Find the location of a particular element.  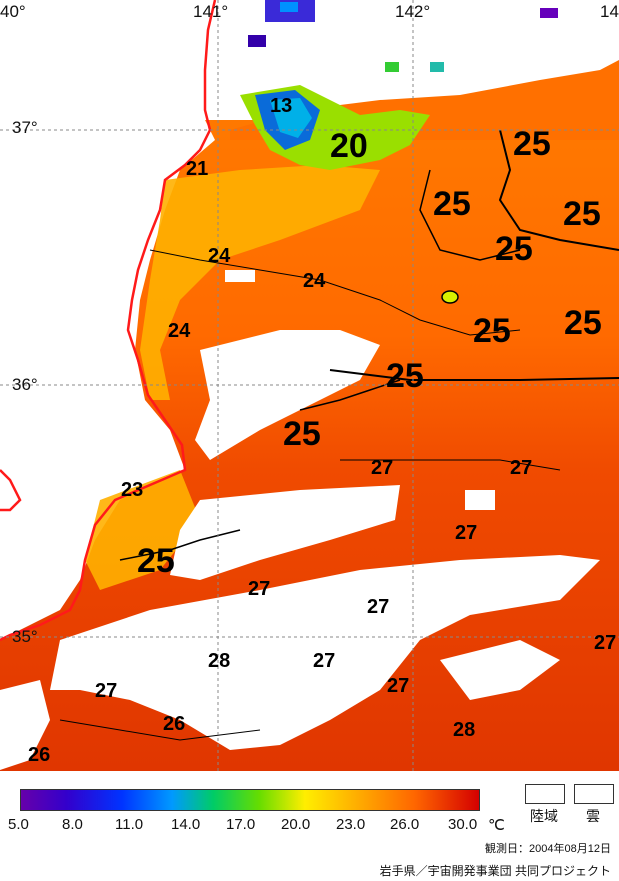

scale-tick: 11.0 is located at coordinates (129, 824).